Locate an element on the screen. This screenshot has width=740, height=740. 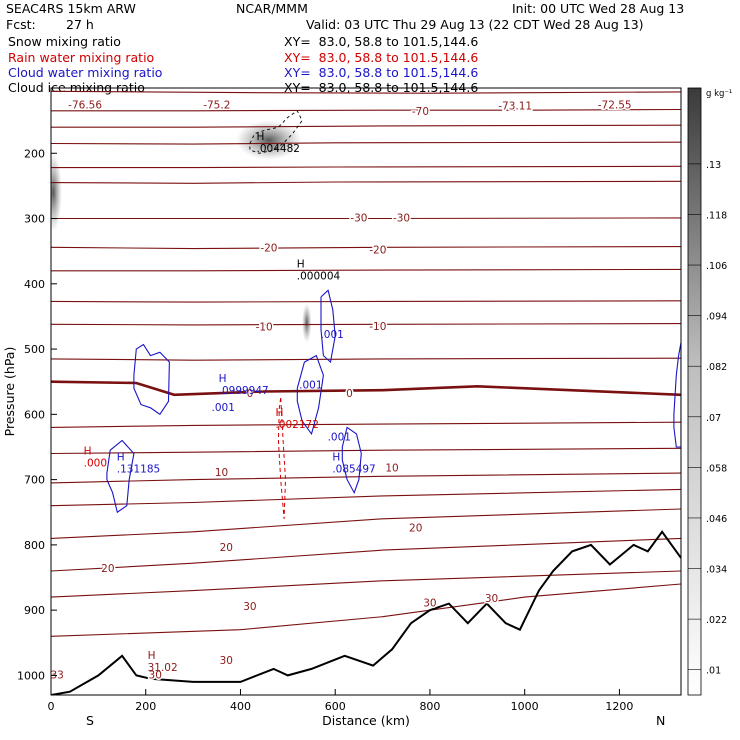
org-title: NCAR/MMM is located at coordinates (272, 8).